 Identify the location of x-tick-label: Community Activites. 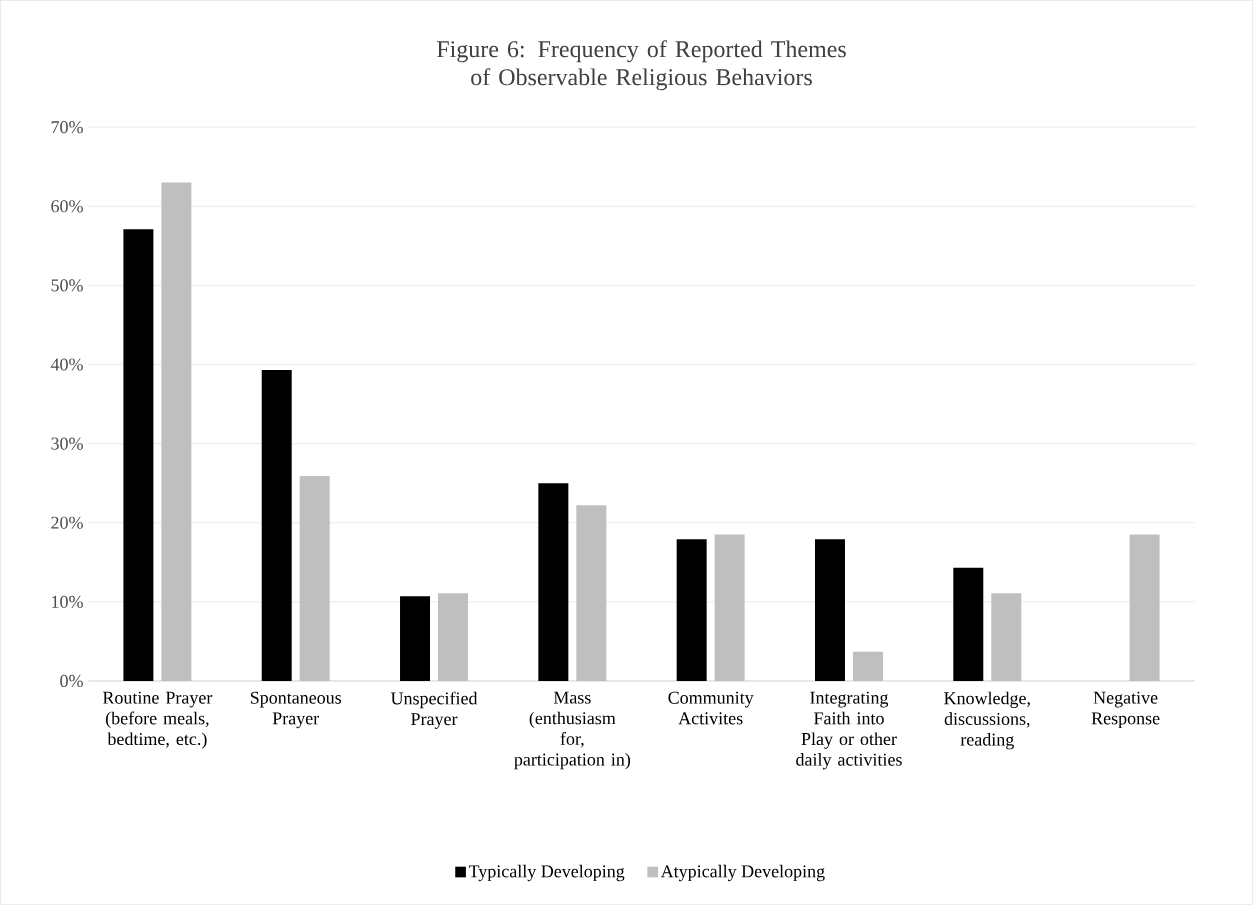
(711, 708).